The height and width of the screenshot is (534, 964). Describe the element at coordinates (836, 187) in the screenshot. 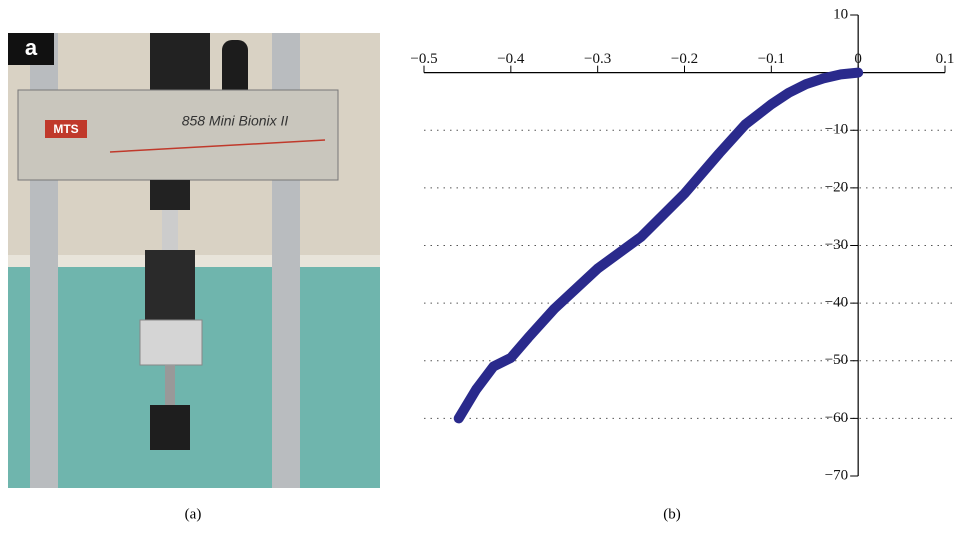

I see `y-tick-label: −20` at that location.